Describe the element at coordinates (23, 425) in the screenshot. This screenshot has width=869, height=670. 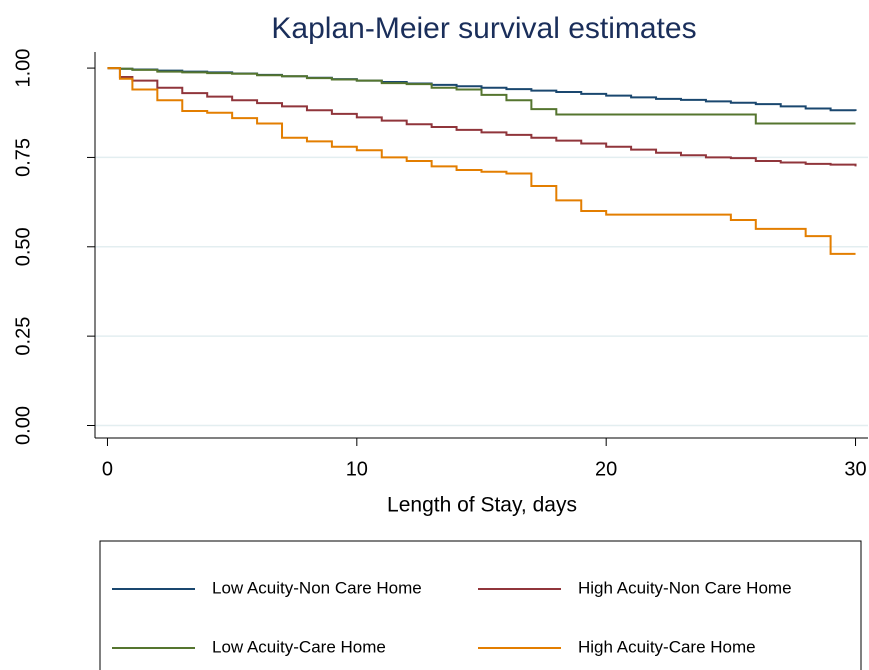
I see `y-tick-label: 0.00` at that location.